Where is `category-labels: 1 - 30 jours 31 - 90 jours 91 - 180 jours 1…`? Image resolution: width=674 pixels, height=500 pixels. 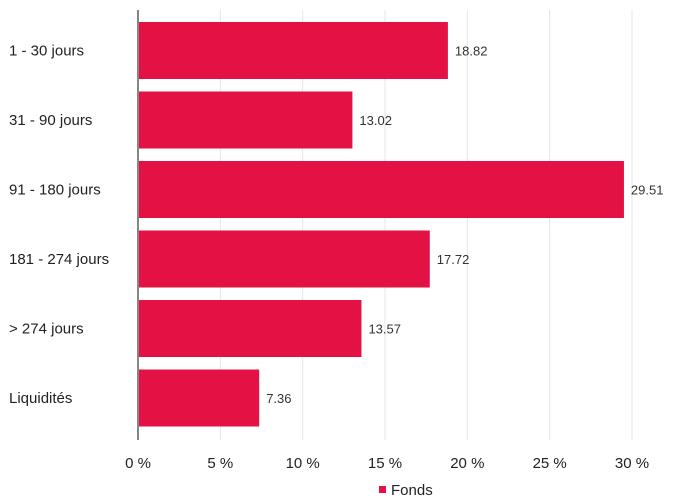 category-labels: 1 - 30 jours 31 - 90 jours 91 - 180 jours 1… is located at coordinates (59, 225).